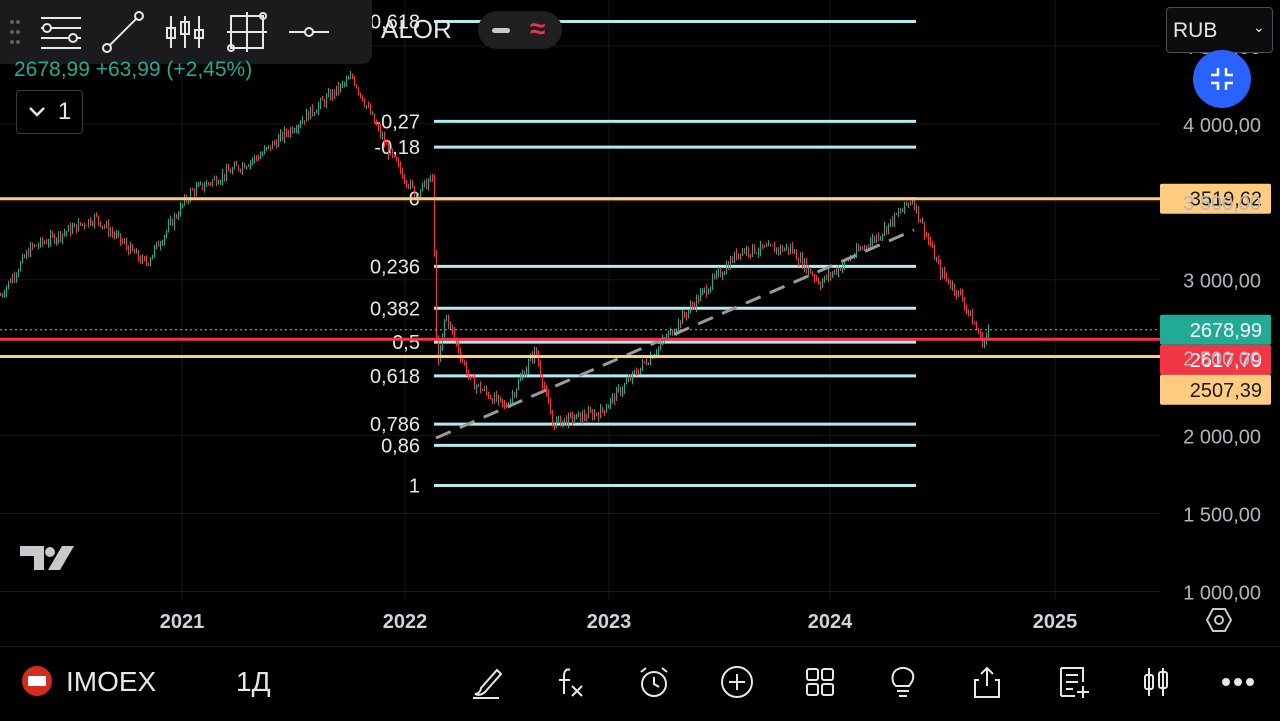 This screenshot has height=721, width=1280. I want to click on watchlist-add-icon, so click(1073, 682).